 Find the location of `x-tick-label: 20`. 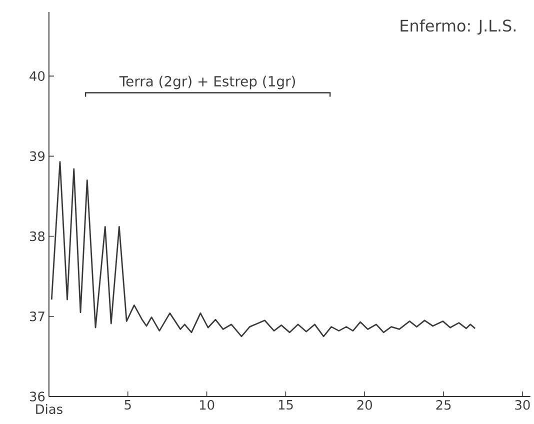

x-tick-label: 20 is located at coordinates (364, 405).